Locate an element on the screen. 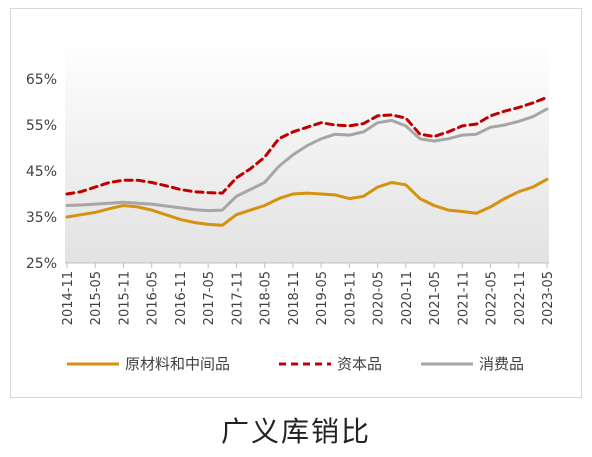 The height and width of the screenshot is (457, 592). x-tick-label: 2020-11 is located at coordinates (407, 298).